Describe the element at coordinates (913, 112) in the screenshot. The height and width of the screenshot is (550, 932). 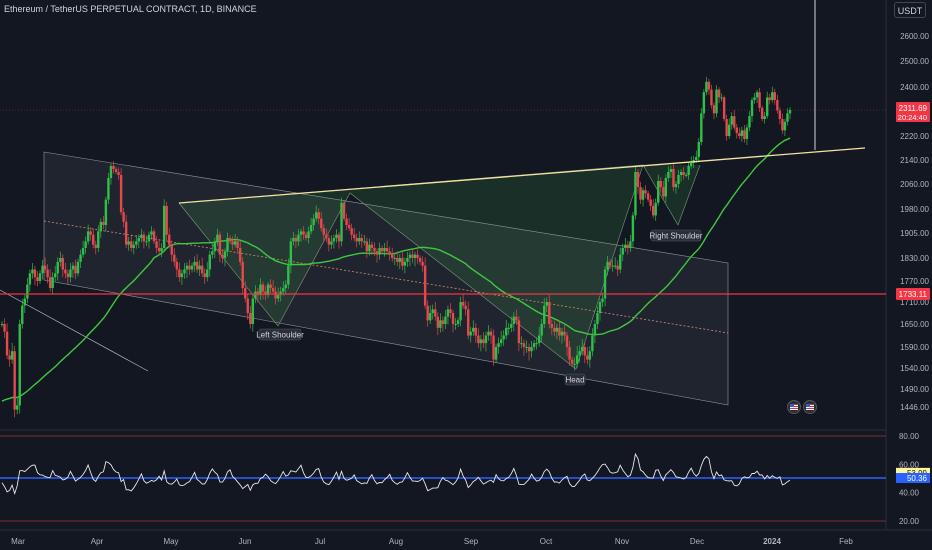
I see `current-price-badge` at that location.